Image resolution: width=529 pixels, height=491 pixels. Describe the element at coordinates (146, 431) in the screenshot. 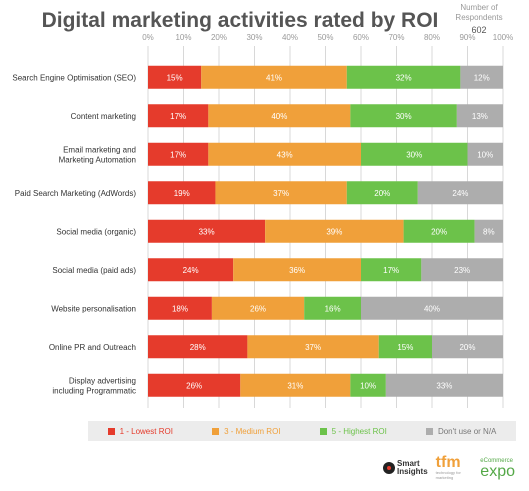

I see `legend-label: 1 - Lowest ROI` at that location.